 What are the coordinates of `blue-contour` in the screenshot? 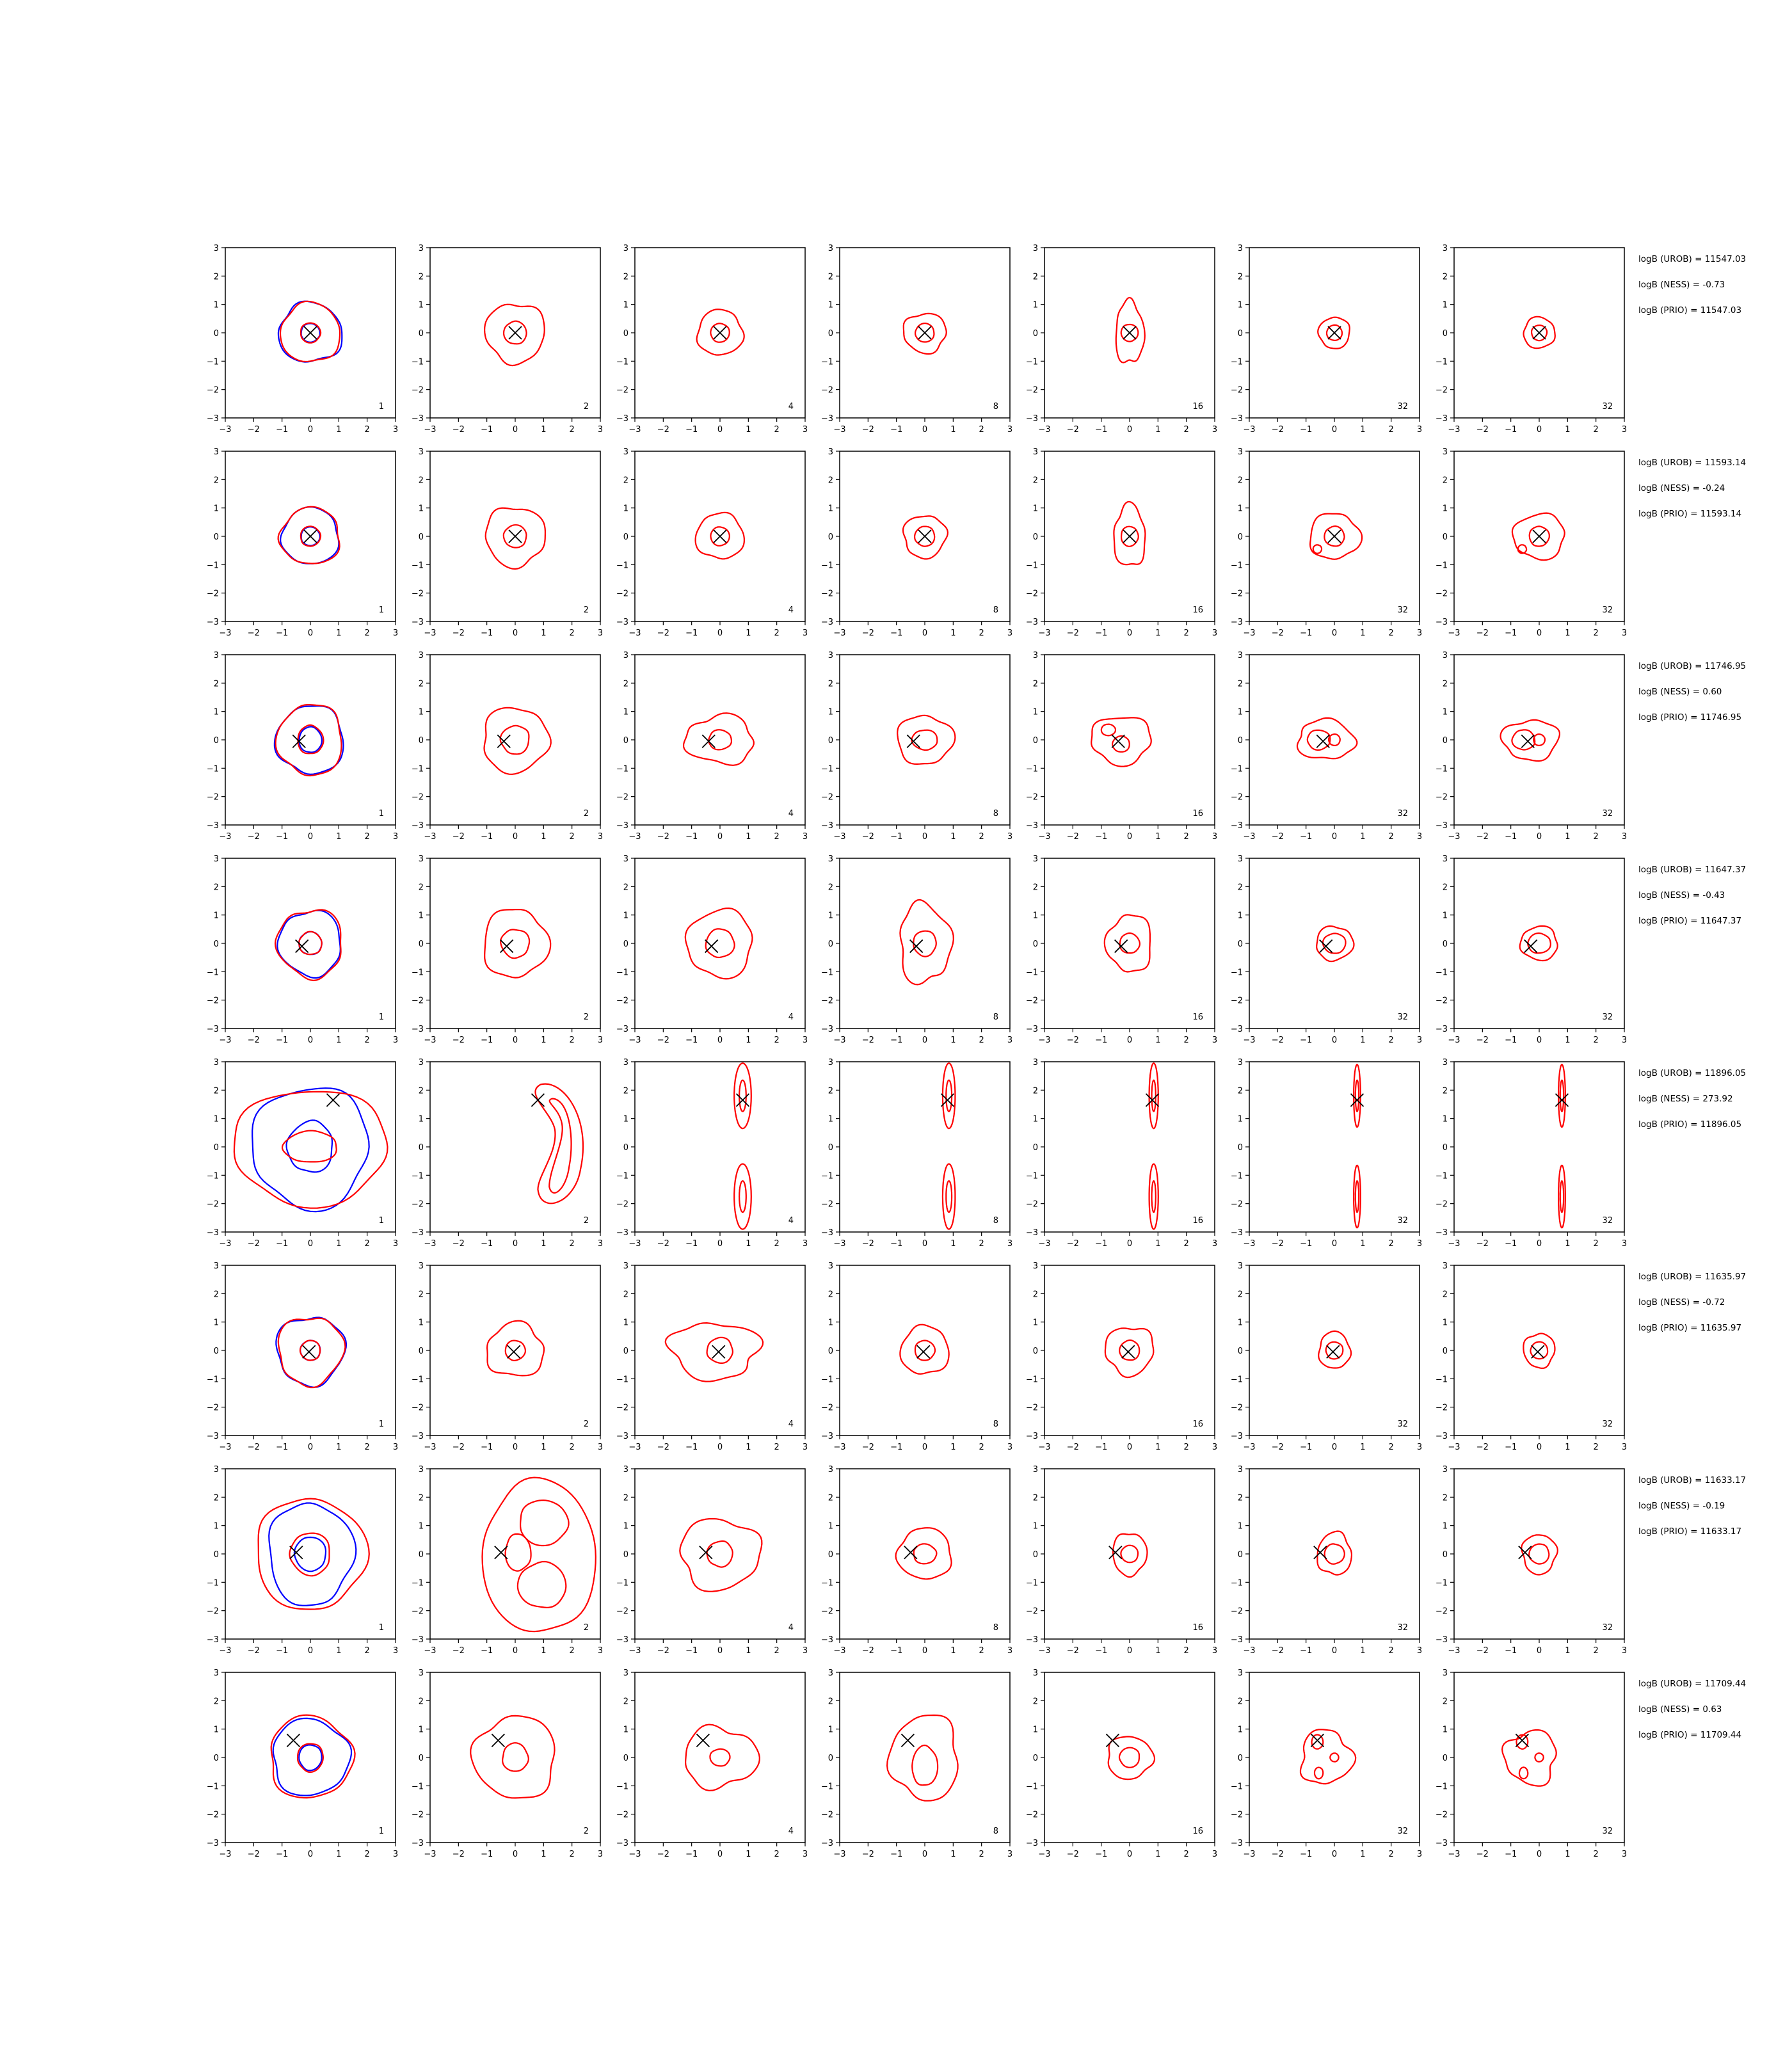 It's located at (308, 740).